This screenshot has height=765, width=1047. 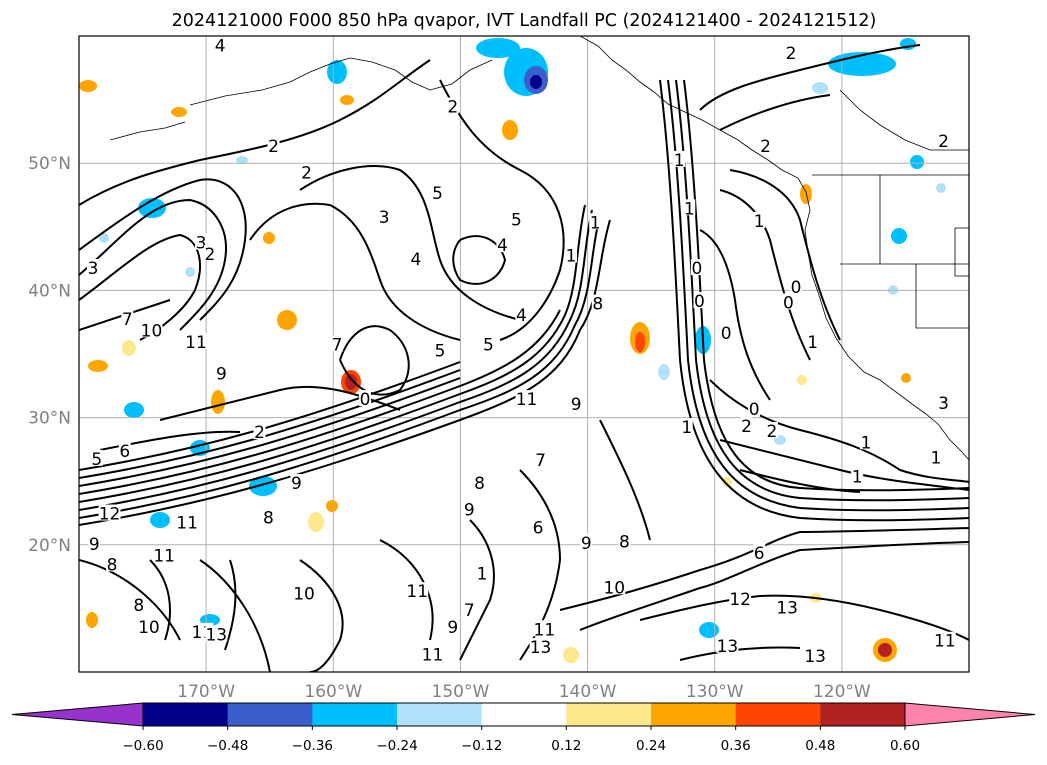 I want to click on x-tick-label: 170°W, so click(x=206, y=692).